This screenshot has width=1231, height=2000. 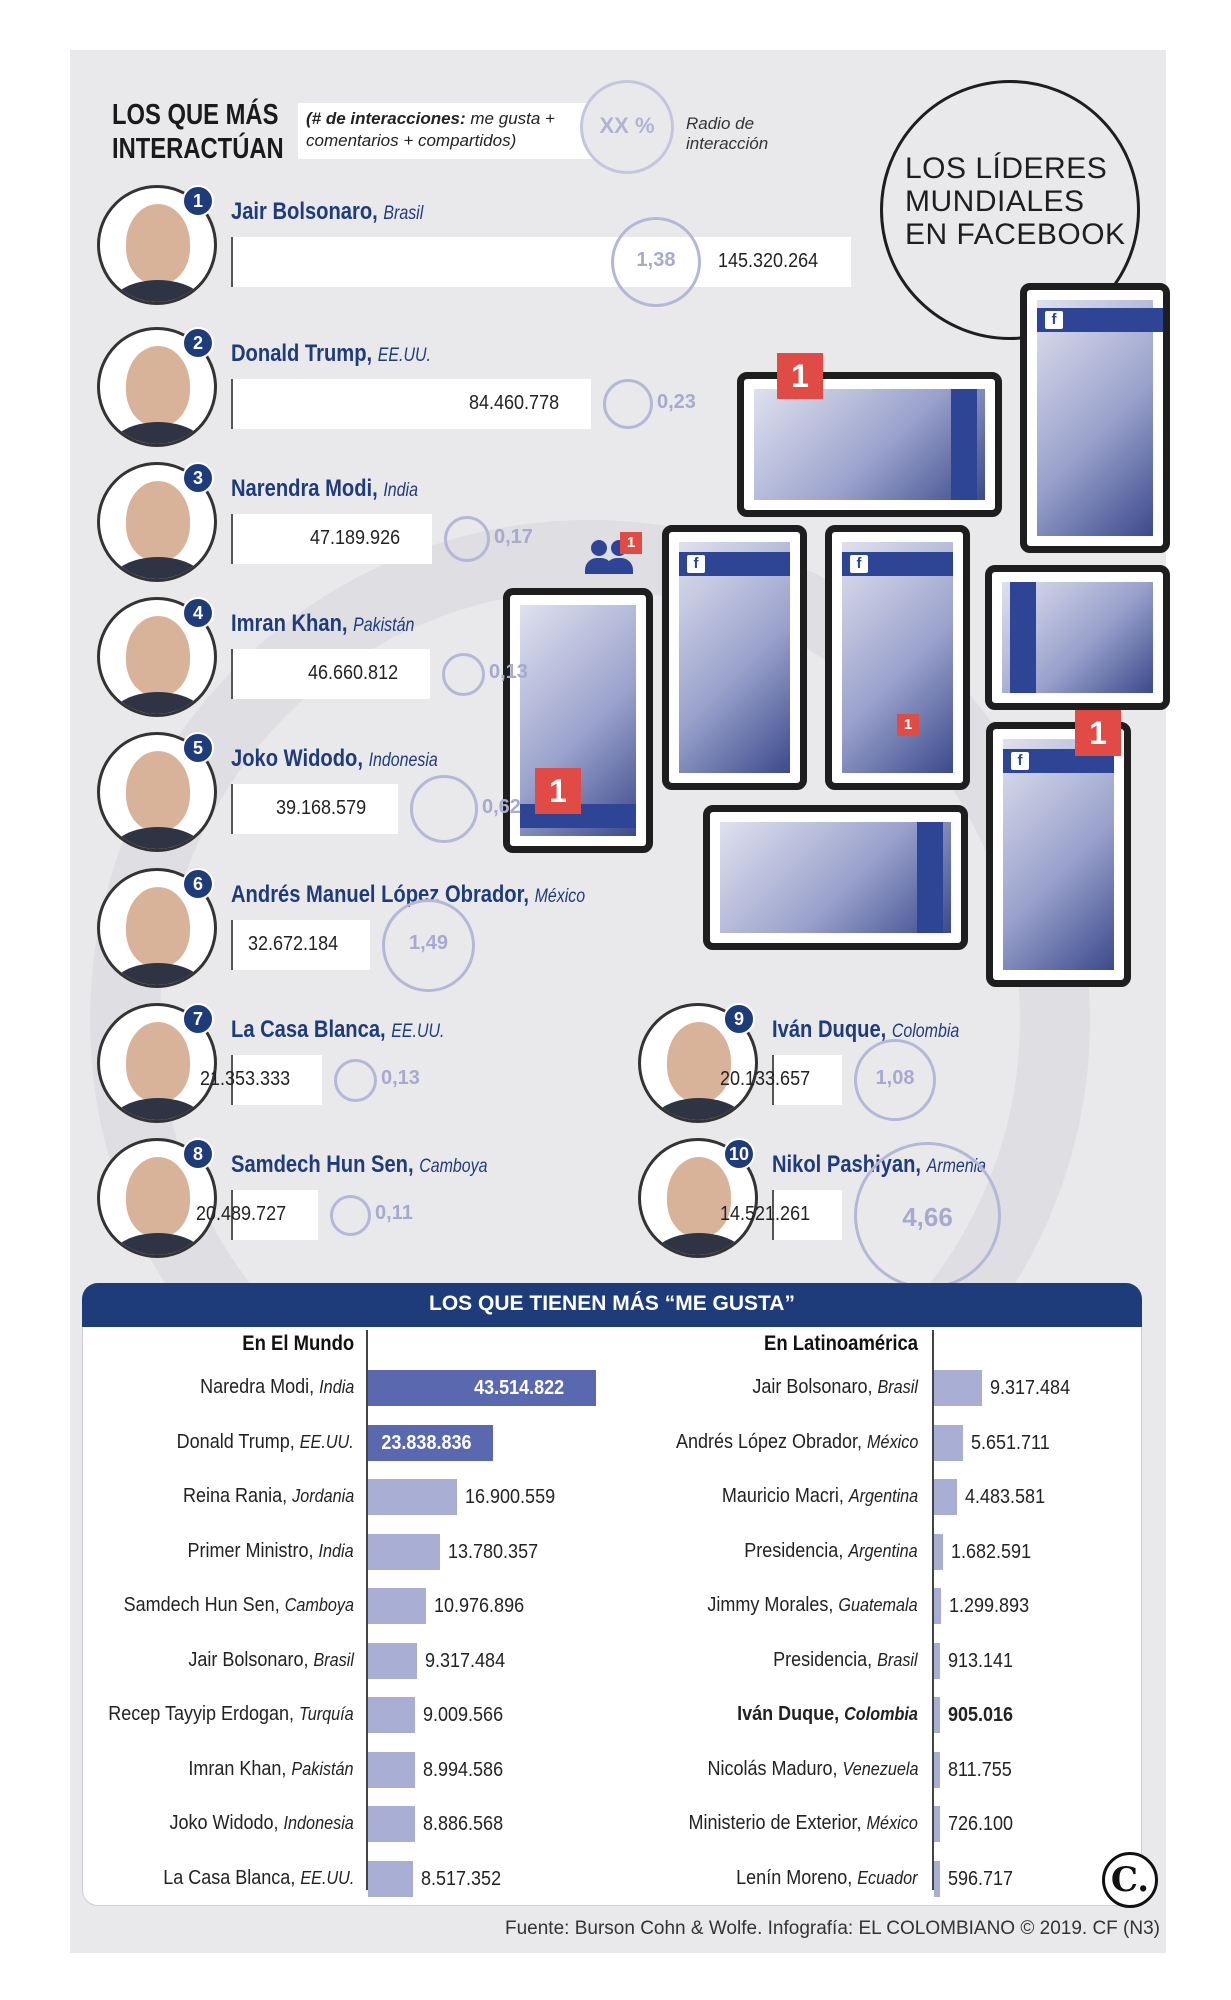 I want to click on latam-column-title: En Latinoamérica, so click(x=840, y=1343).